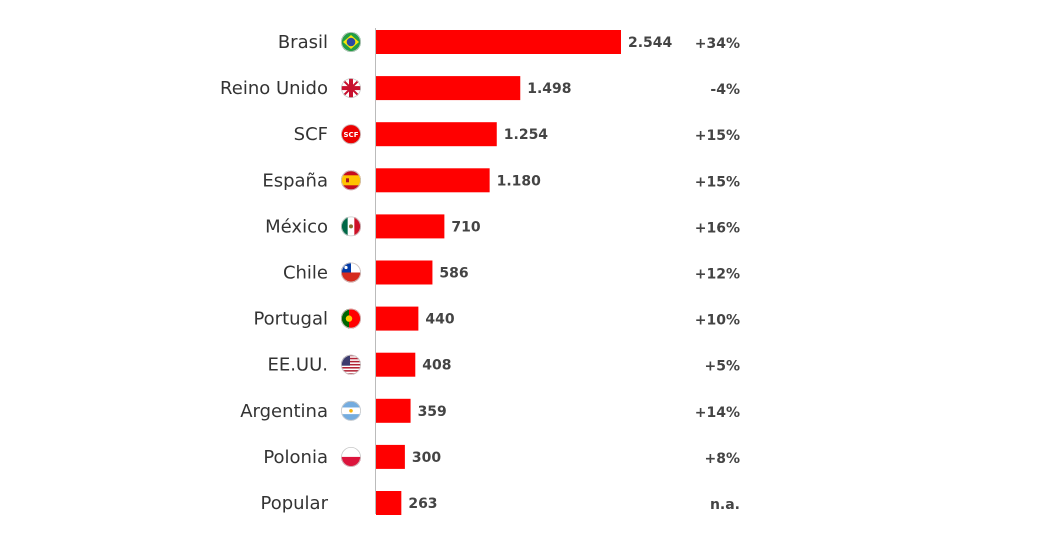 The width and height of the screenshot is (1050, 535). Describe the element at coordinates (351, 410) in the screenshot. I see `flag-argentina-icon` at that location.